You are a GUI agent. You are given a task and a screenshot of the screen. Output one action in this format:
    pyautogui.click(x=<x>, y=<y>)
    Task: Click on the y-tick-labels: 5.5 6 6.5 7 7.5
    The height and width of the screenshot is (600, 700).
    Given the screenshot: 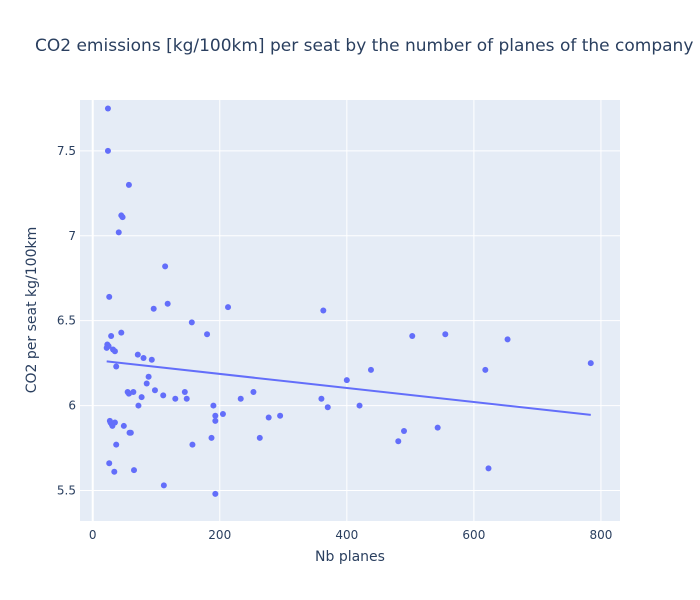 What is the action you would take?
    pyautogui.click(x=66, y=321)
    